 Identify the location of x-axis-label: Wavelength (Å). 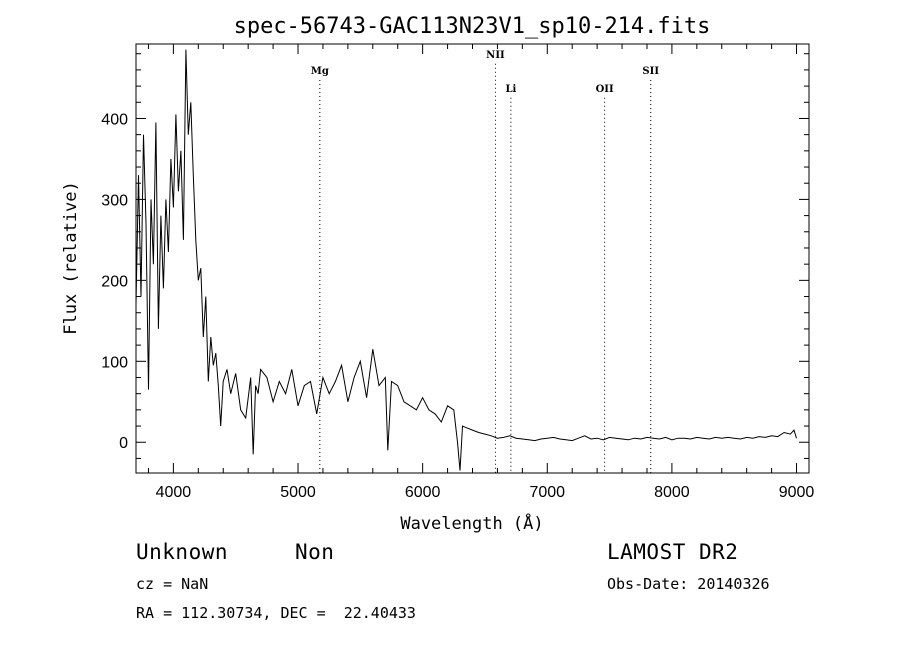
(471, 523).